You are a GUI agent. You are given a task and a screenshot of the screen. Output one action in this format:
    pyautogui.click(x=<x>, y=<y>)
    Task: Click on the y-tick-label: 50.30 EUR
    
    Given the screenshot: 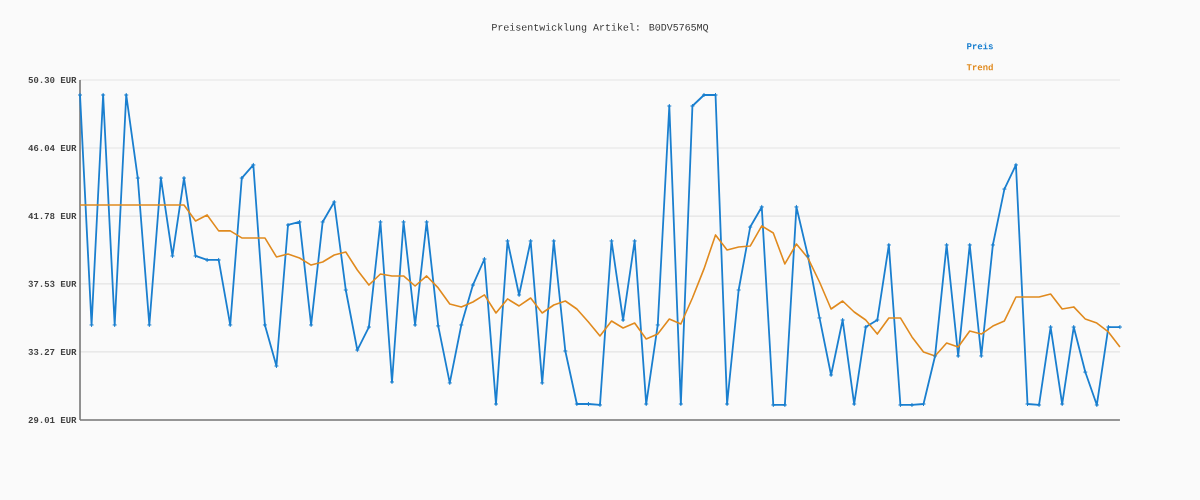 What is the action you would take?
    pyautogui.click(x=52, y=80)
    